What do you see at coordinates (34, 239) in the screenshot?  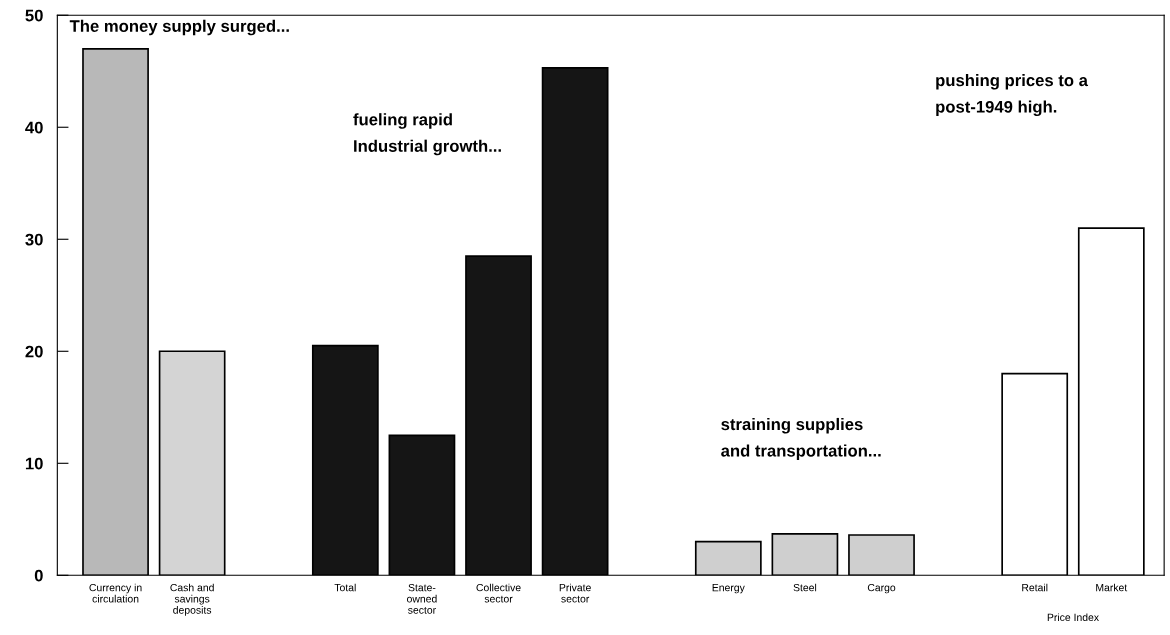 I see `y-tick-label: 30` at bounding box center [34, 239].